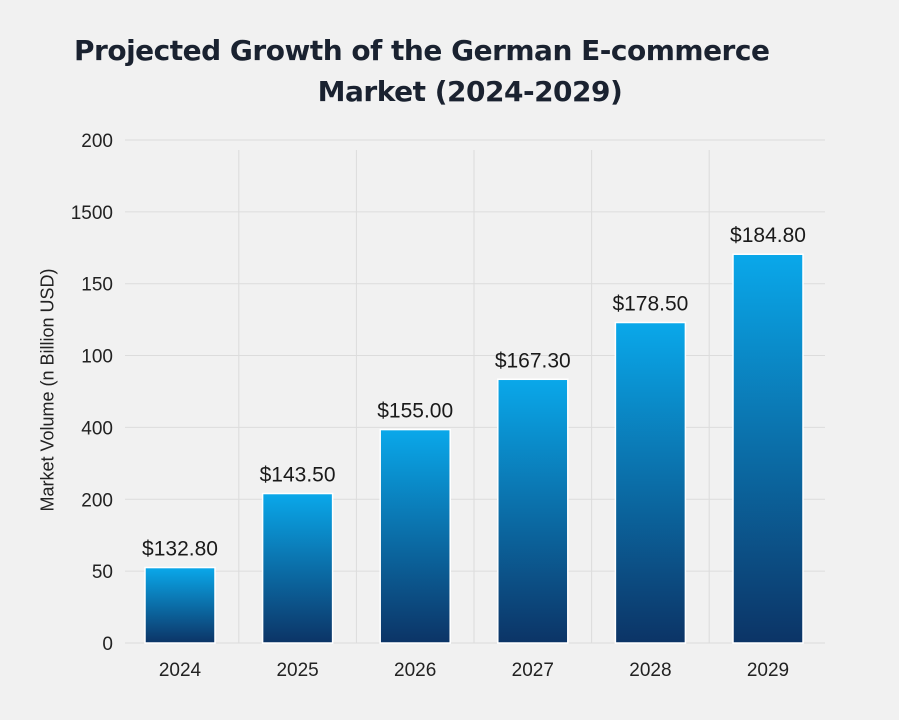 The width and height of the screenshot is (899, 720). What do you see at coordinates (107, 644) in the screenshot?
I see `y-tick-label: 0` at bounding box center [107, 644].